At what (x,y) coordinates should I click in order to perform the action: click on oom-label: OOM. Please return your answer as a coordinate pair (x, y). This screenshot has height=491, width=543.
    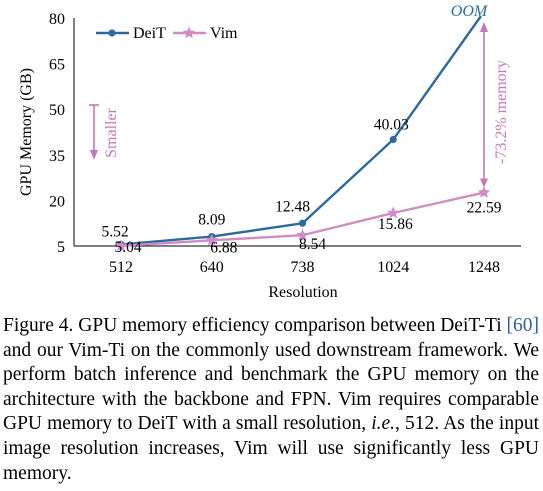
    Looking at the image, I should click on (470, 11).